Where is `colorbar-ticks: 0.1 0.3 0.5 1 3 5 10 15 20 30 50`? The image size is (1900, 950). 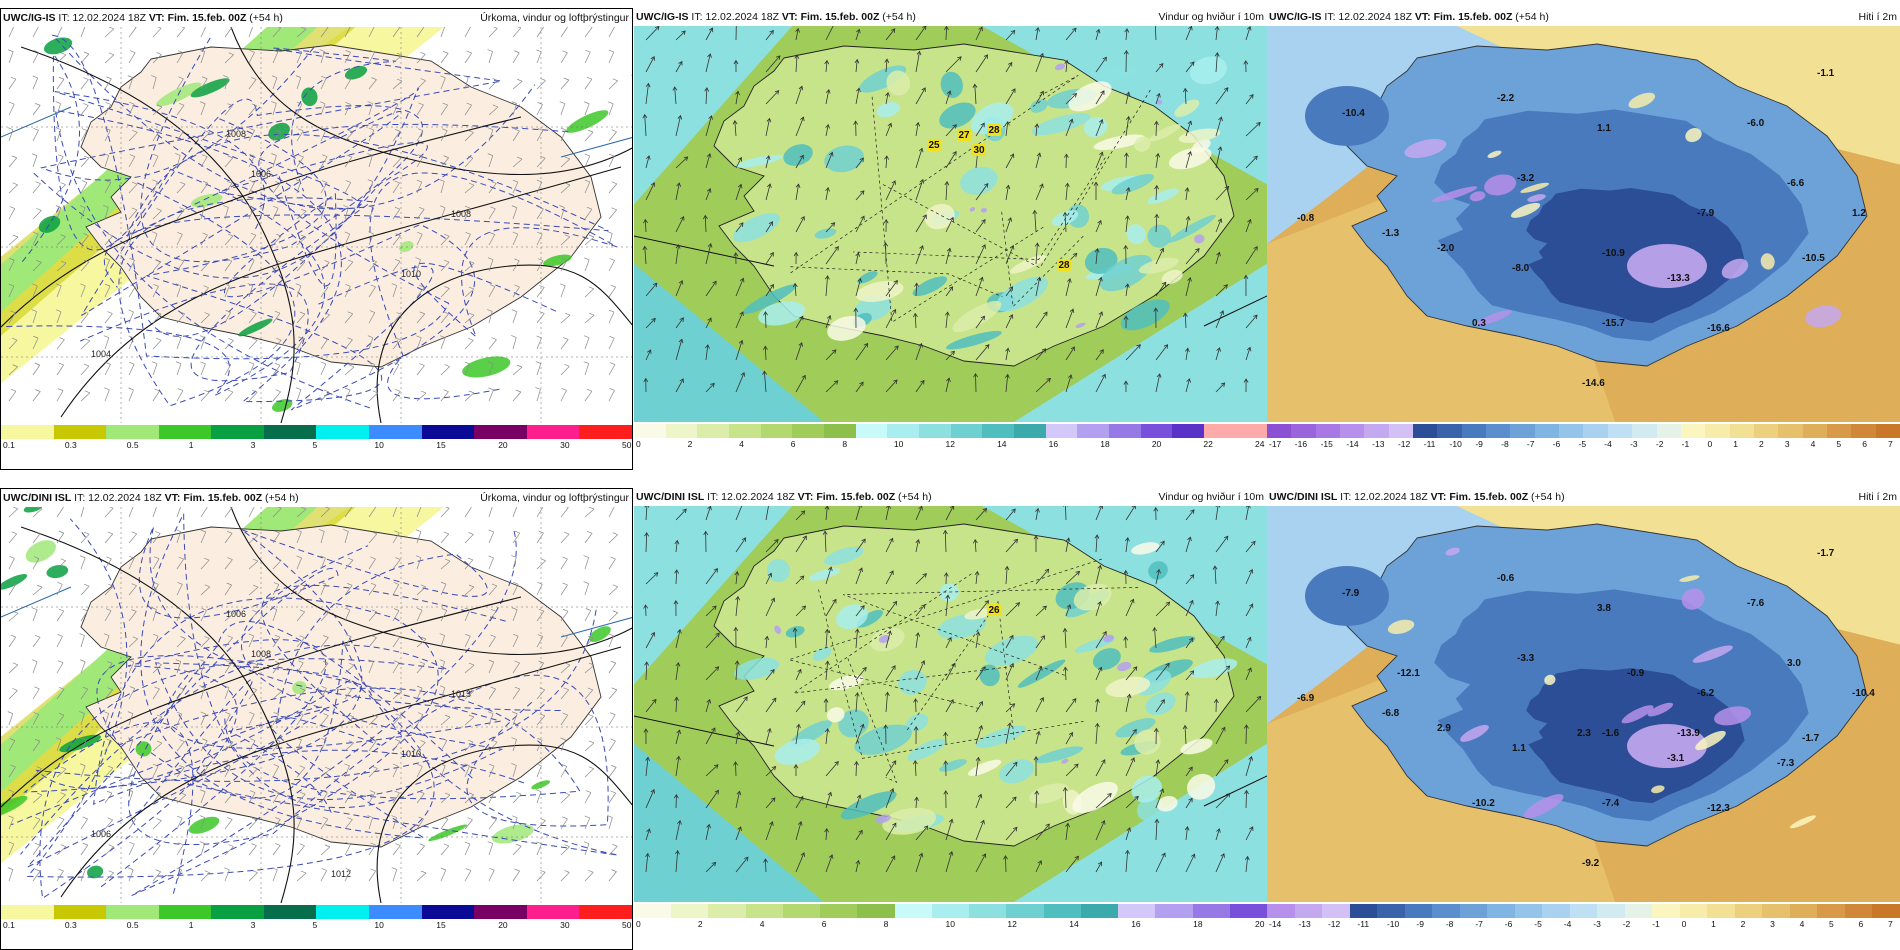 colorbar-ticks: 0.1 0.3 0.5 1 3 5 10 15 20 30 50 is located at coordinates (316, 446).